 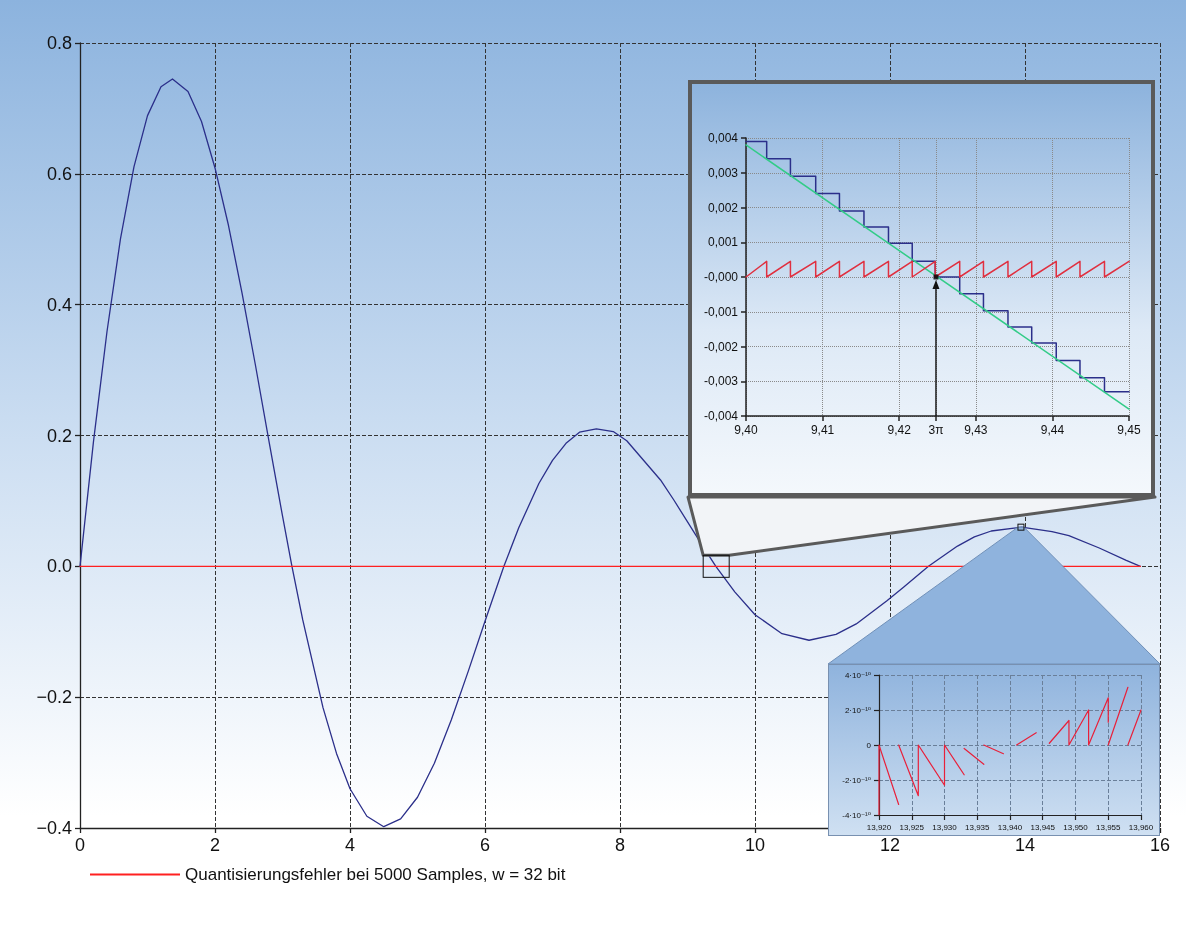 What do you see at coordinates (59, 43) in the screenshot?
I see `y-tick-label: 0.8` at bounding box center [59, 43].